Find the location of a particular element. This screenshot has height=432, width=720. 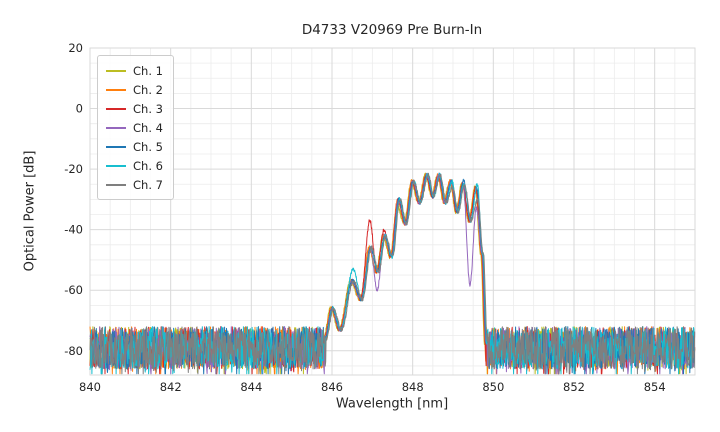

legend-item: Ch. 6 is located at coordinates (134, 165).